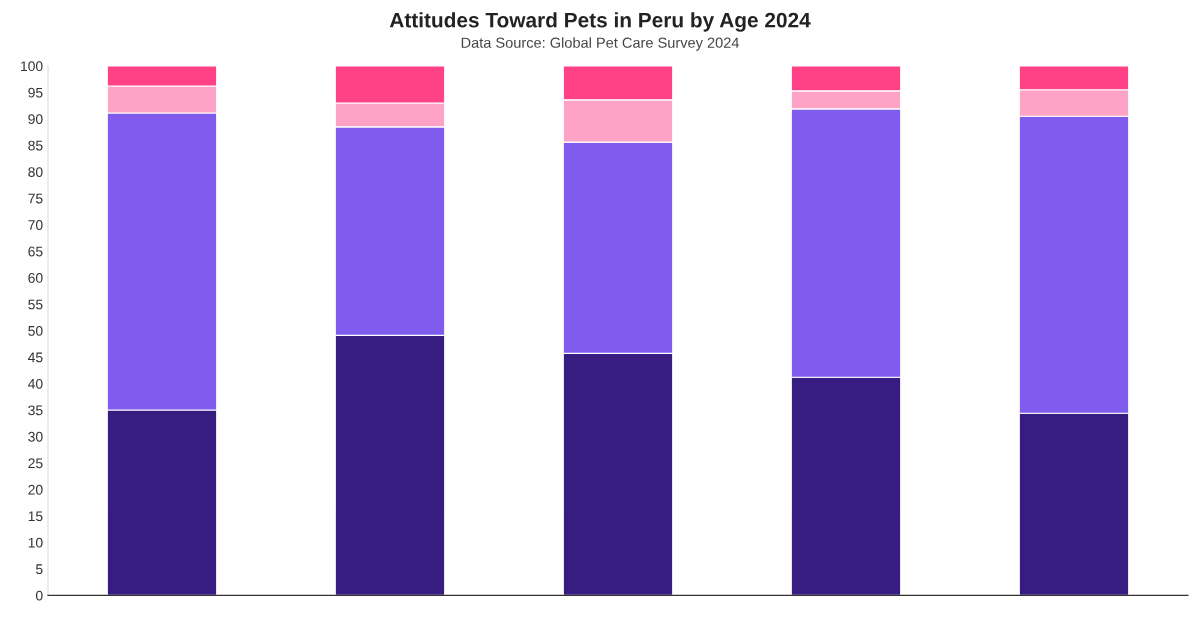 This screenshot has width=1200, height=628. I want to click on y-tick-label: 55, so click(35, 304).